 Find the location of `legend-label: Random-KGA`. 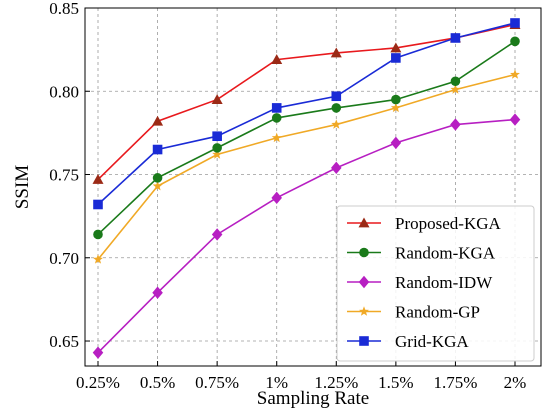

legend-label: Random-KGA is located at coordinates (445, 253).